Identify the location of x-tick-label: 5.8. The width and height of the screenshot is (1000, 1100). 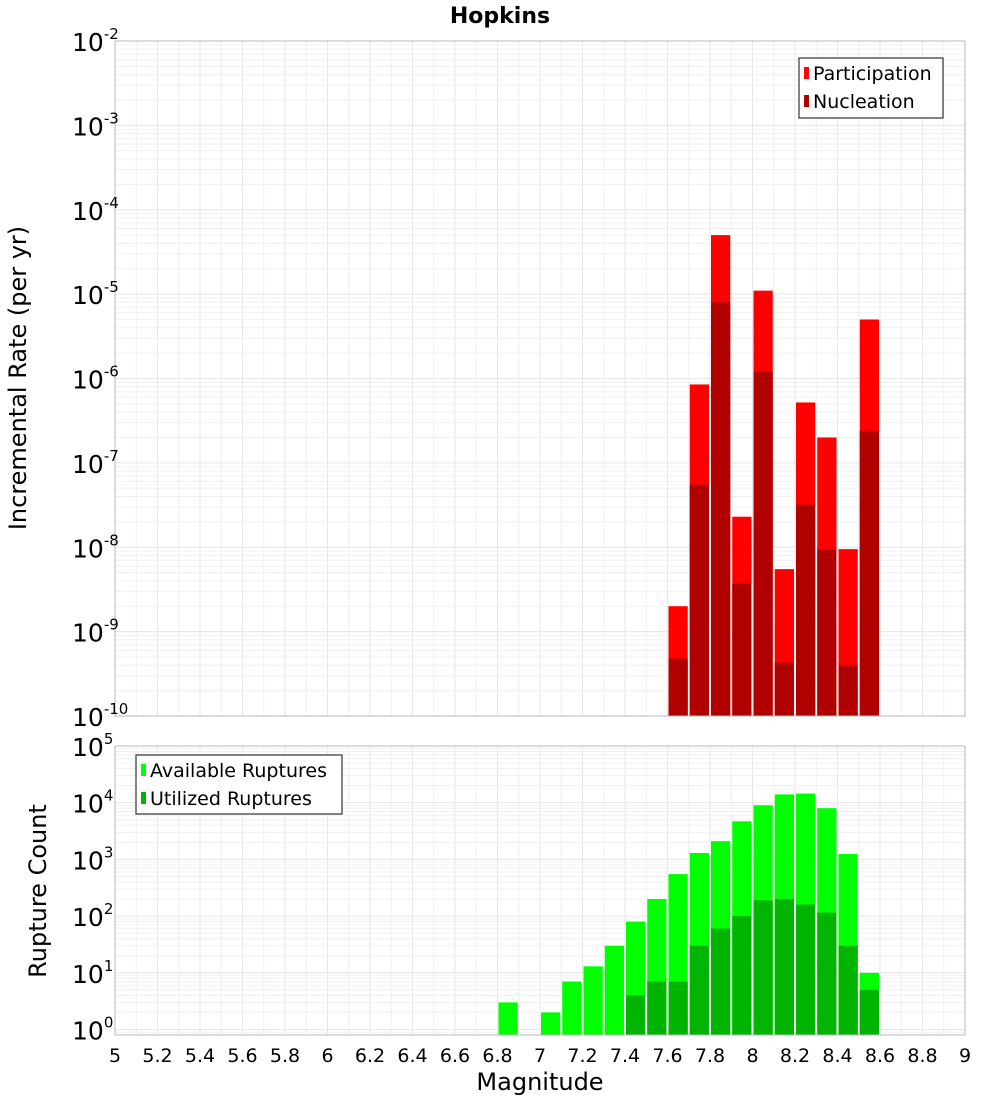
(285, 1056).